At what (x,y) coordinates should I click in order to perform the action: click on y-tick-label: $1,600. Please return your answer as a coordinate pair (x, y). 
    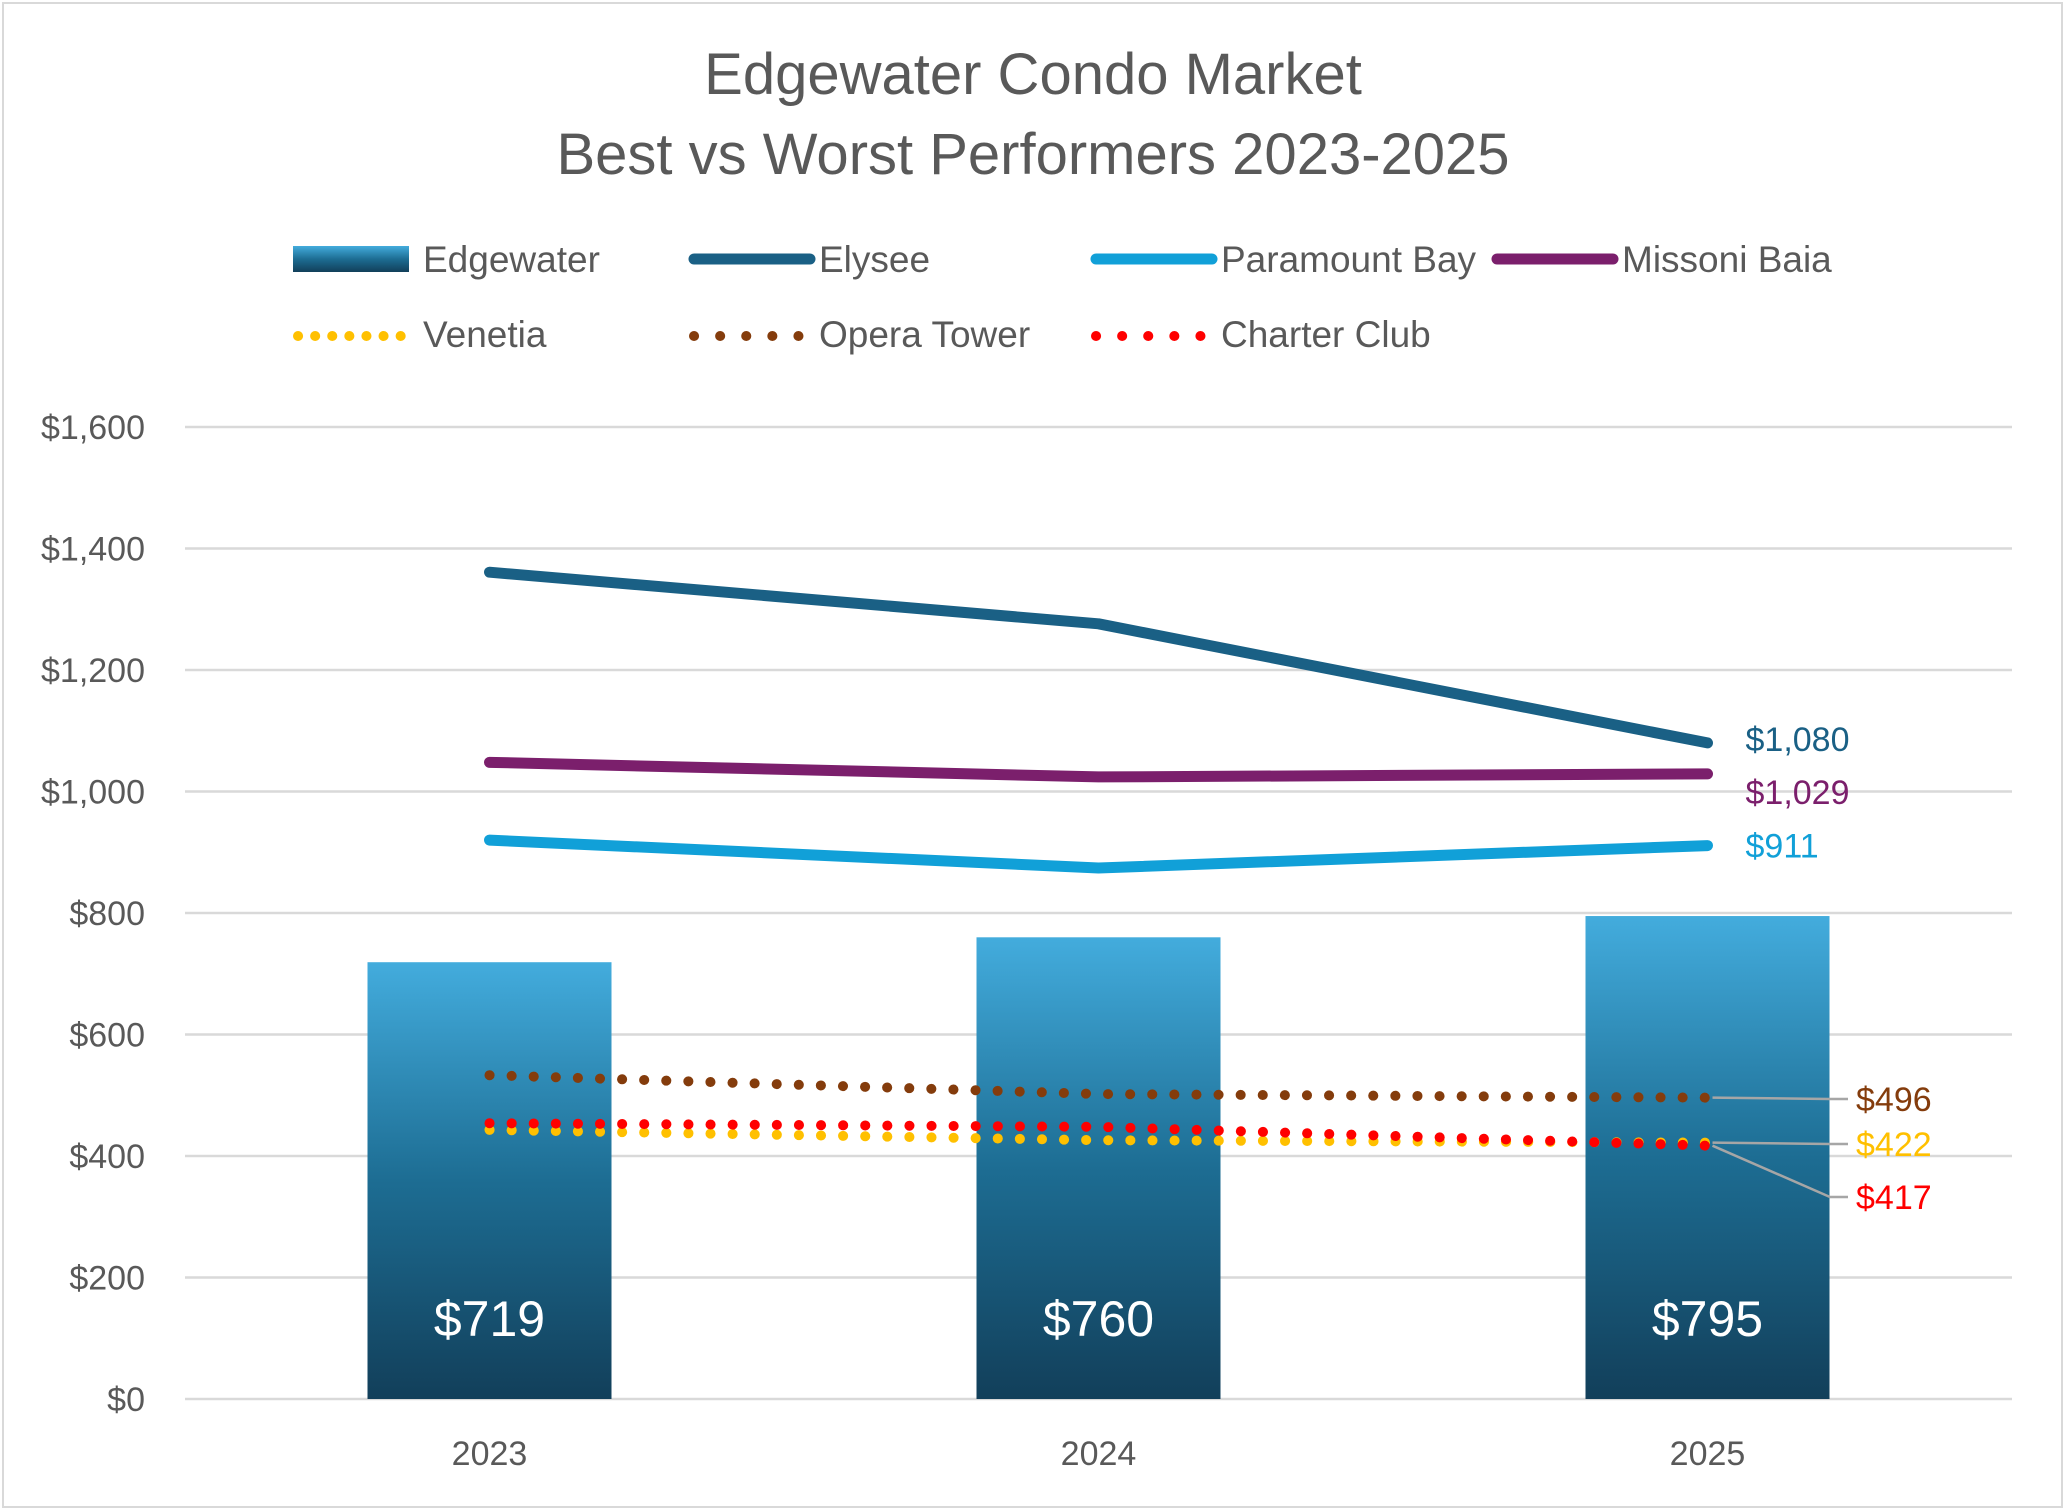
    Looking at the image, I should click on (93, 428).